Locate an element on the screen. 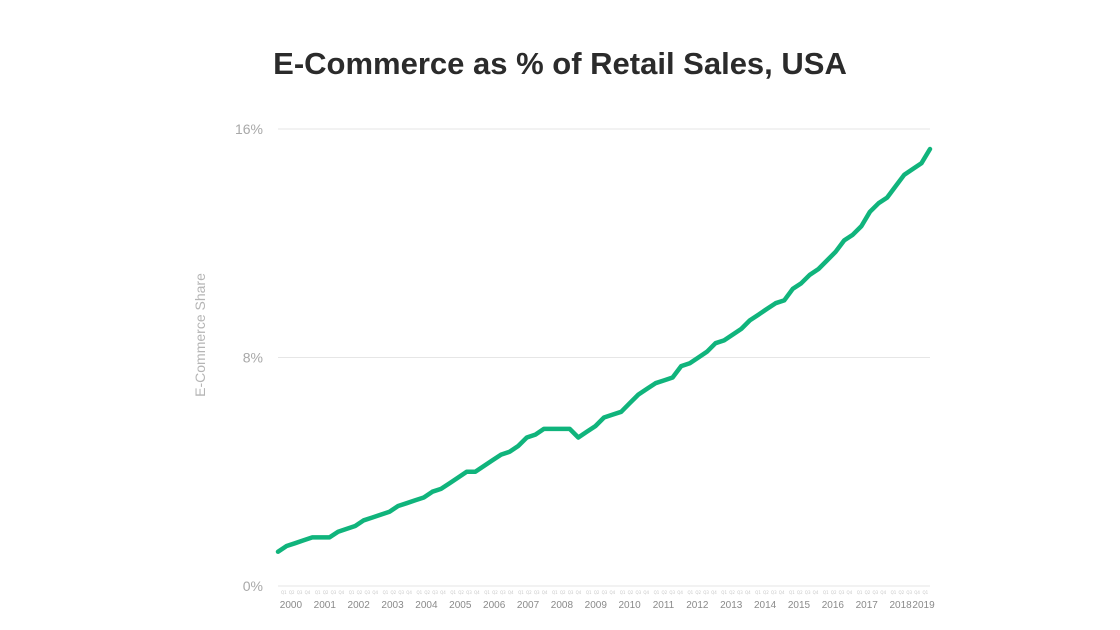 The image size is (1120, 630). x-year-label: 2019 is located at coordinates (923, 605).